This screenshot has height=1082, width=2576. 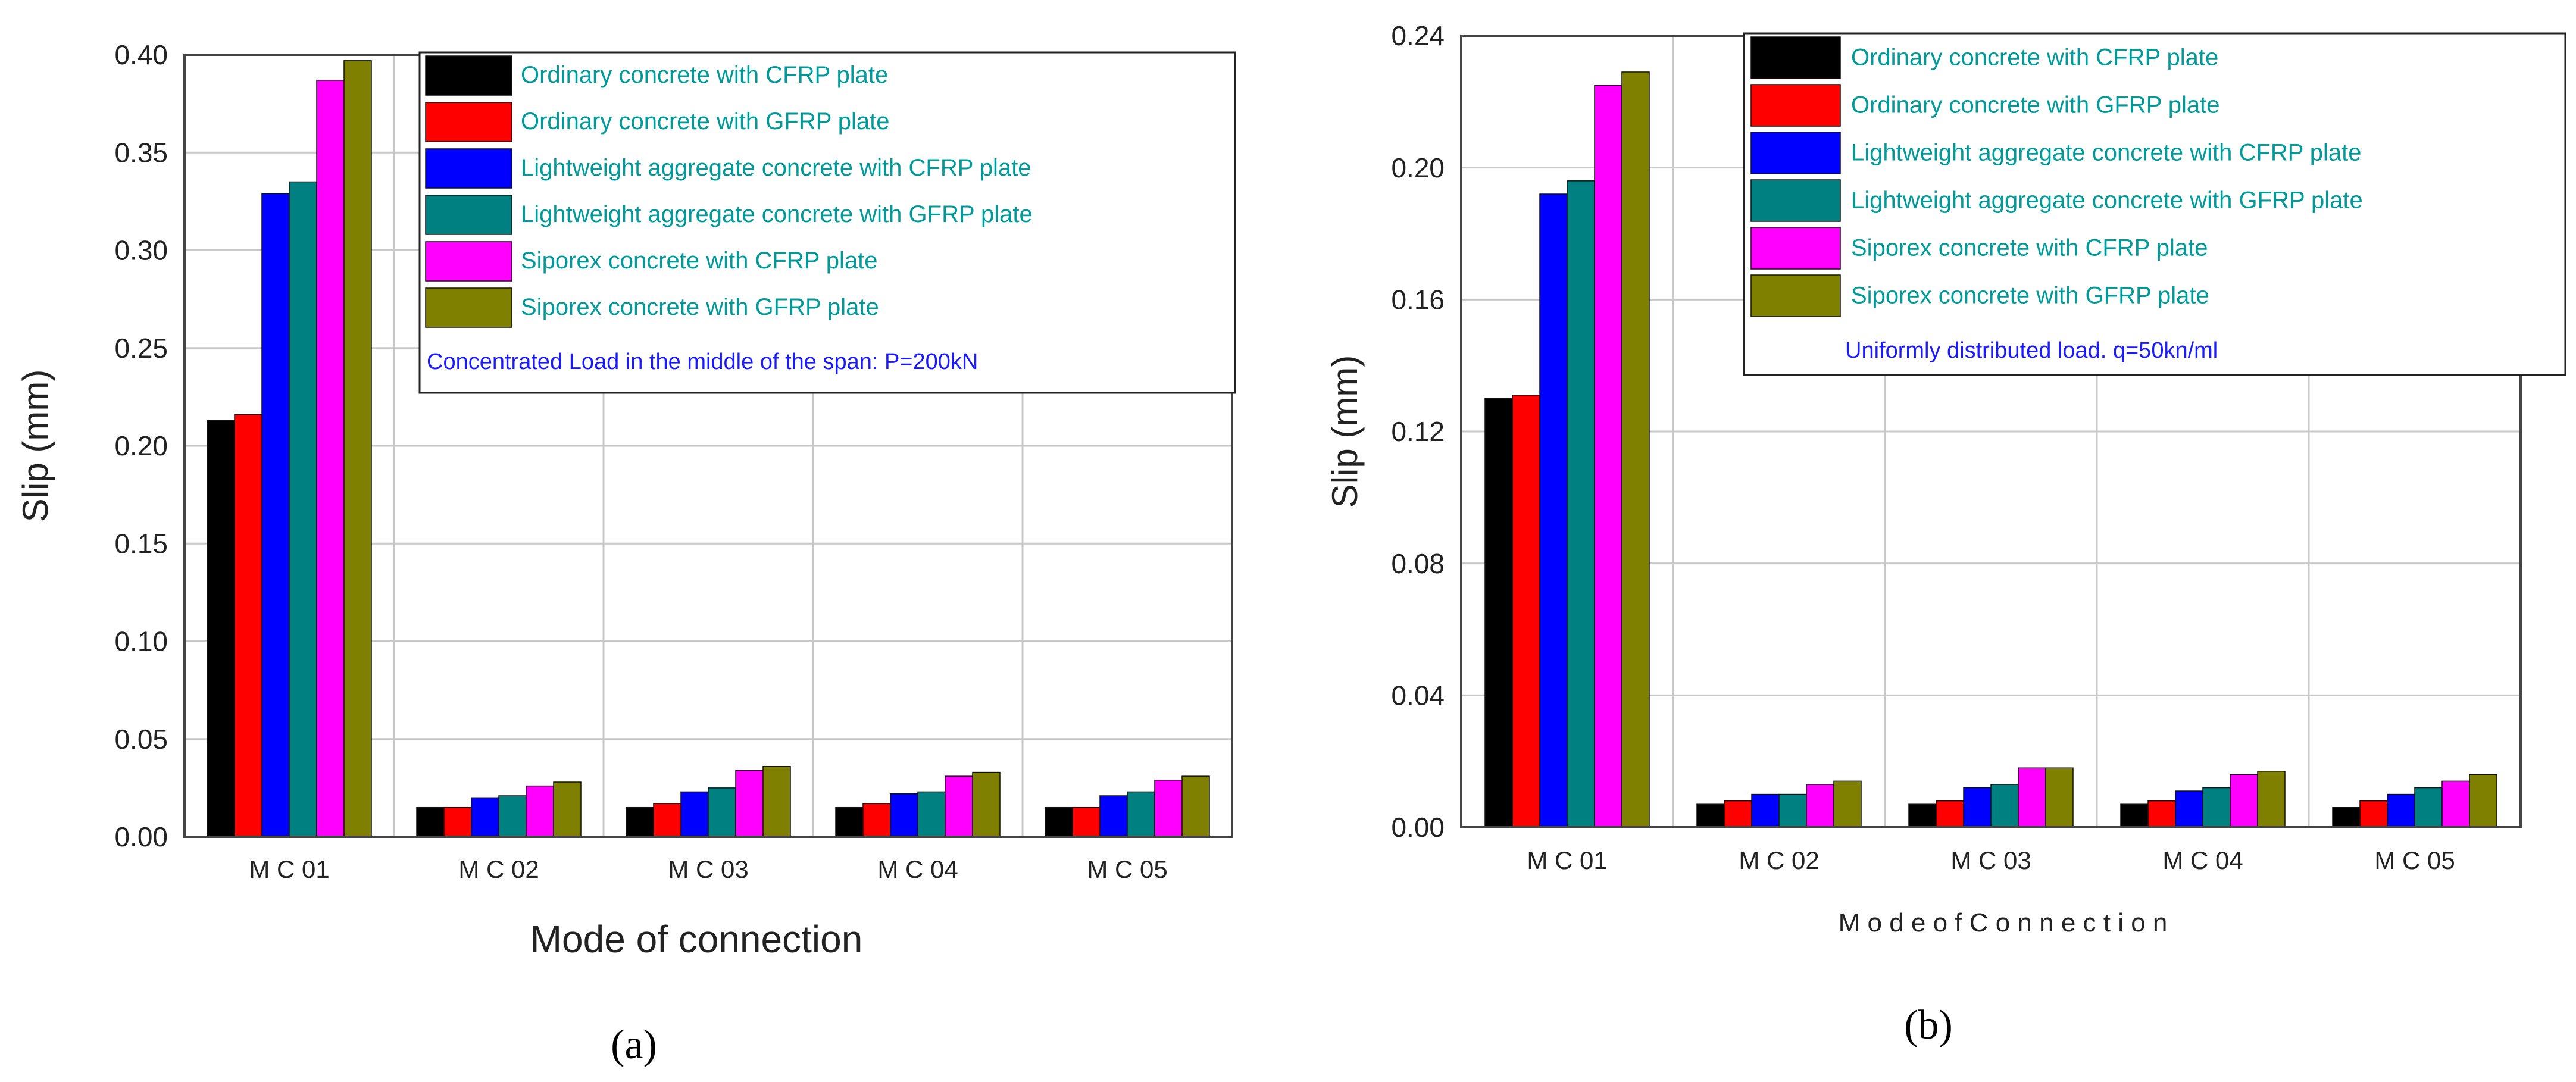 I want to click on legend-entry-label: Siporex concrete with GFRP plate, so click(x=700, y=307).